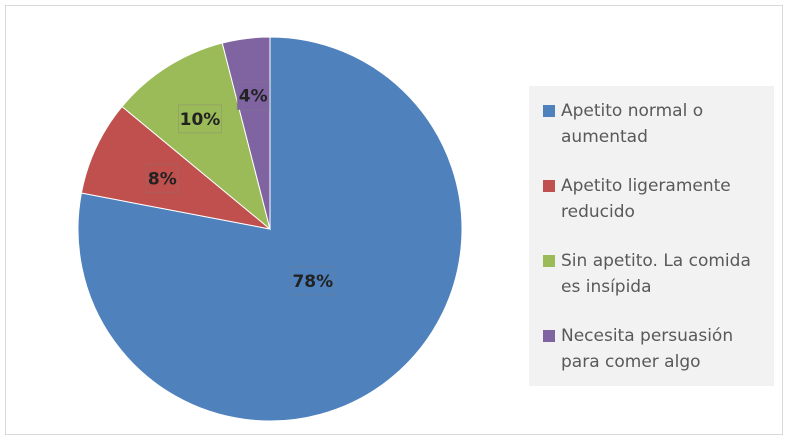 The width and height of the screenshot is (790, 443). I want to click on data-label-persuasion: 4%, so click(253, 97).